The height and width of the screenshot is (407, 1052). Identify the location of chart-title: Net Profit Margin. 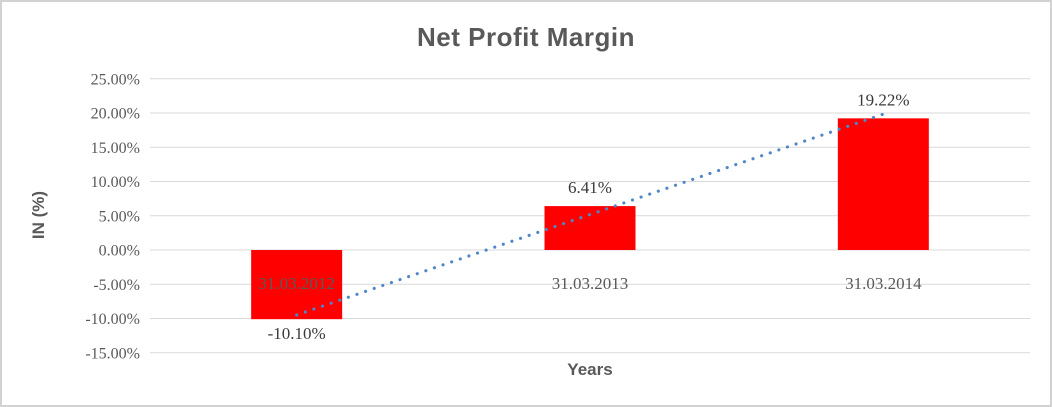
(526, 37).